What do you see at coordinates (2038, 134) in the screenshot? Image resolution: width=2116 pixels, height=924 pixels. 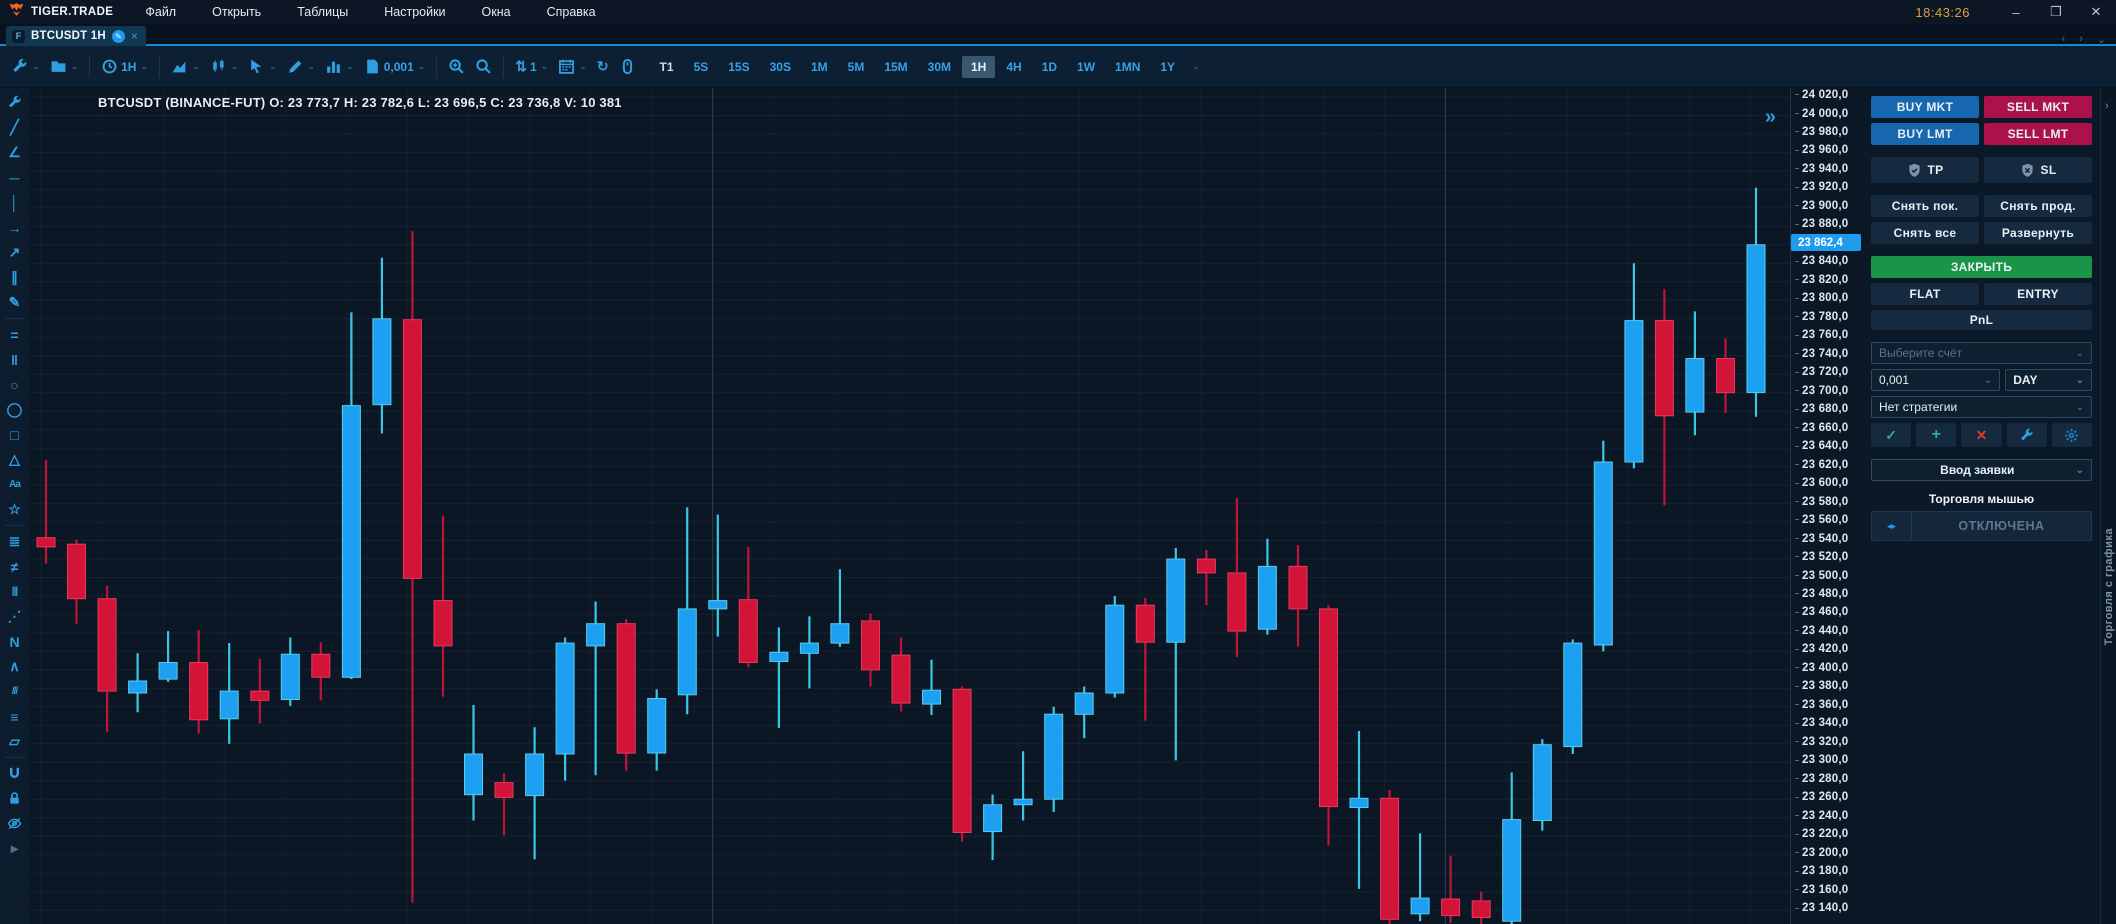 I see `sell-lmt-button: SELL LMT` at bounding box center [2038, 134].